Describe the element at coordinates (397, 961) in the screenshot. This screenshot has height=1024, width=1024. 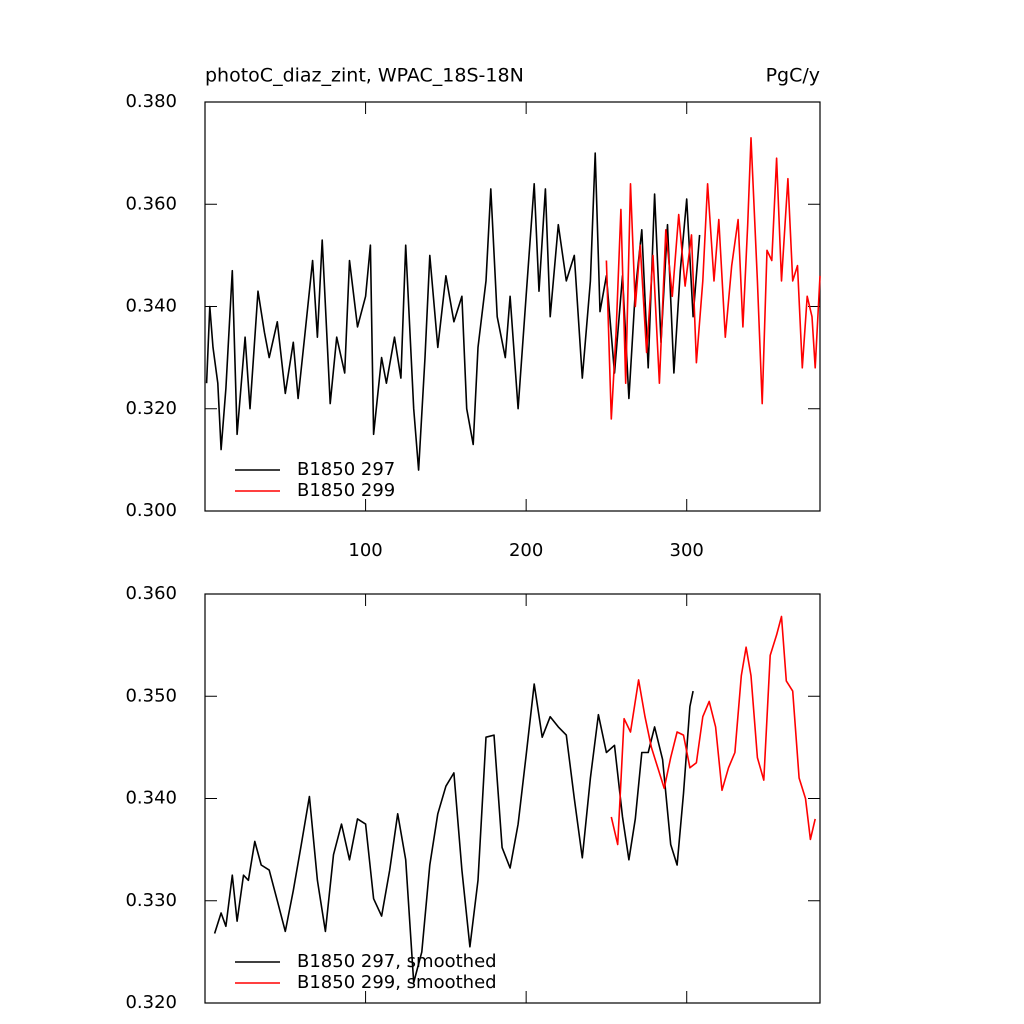
I see `legend-label: B1850 297, smoothed` at that location.